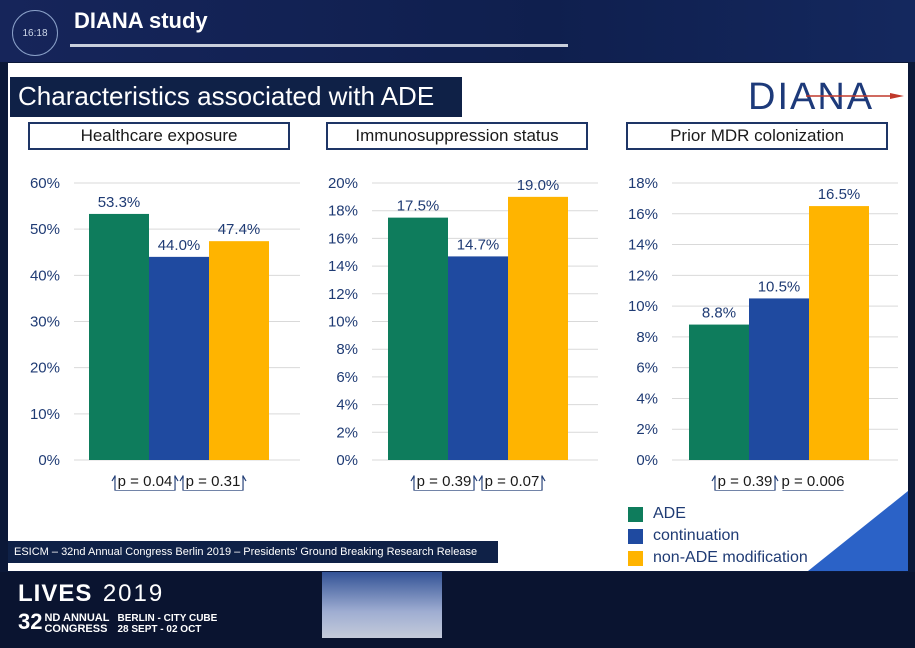  What do you see at coordinates (858, 531) in the screenshot?
I see `corner-accent` at bounding box center [858, 531].